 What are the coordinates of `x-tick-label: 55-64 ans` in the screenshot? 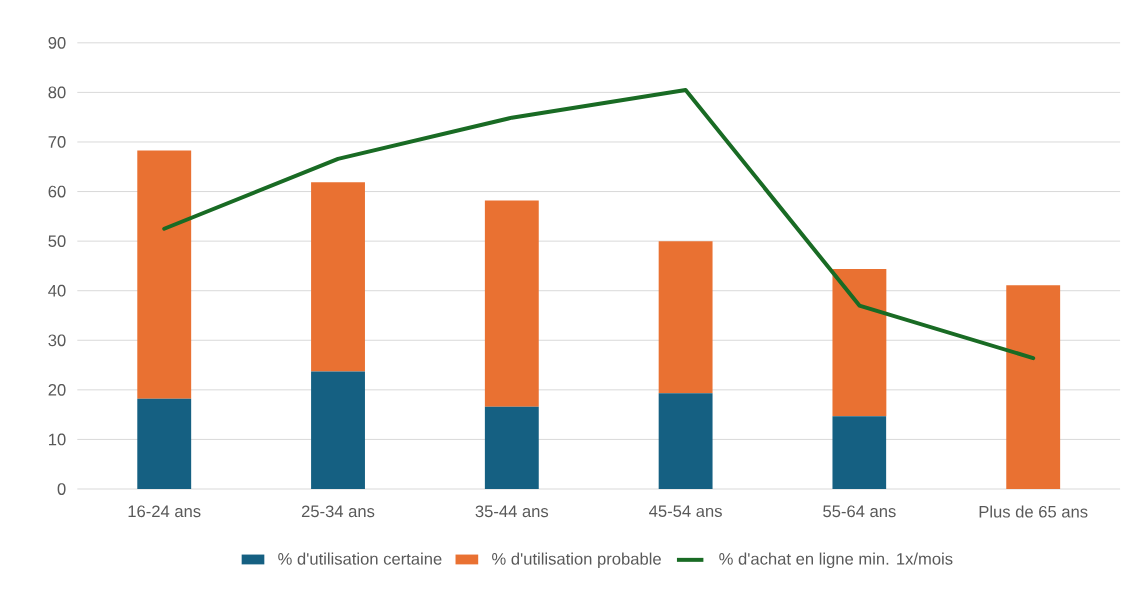 It's located at (859, 511).